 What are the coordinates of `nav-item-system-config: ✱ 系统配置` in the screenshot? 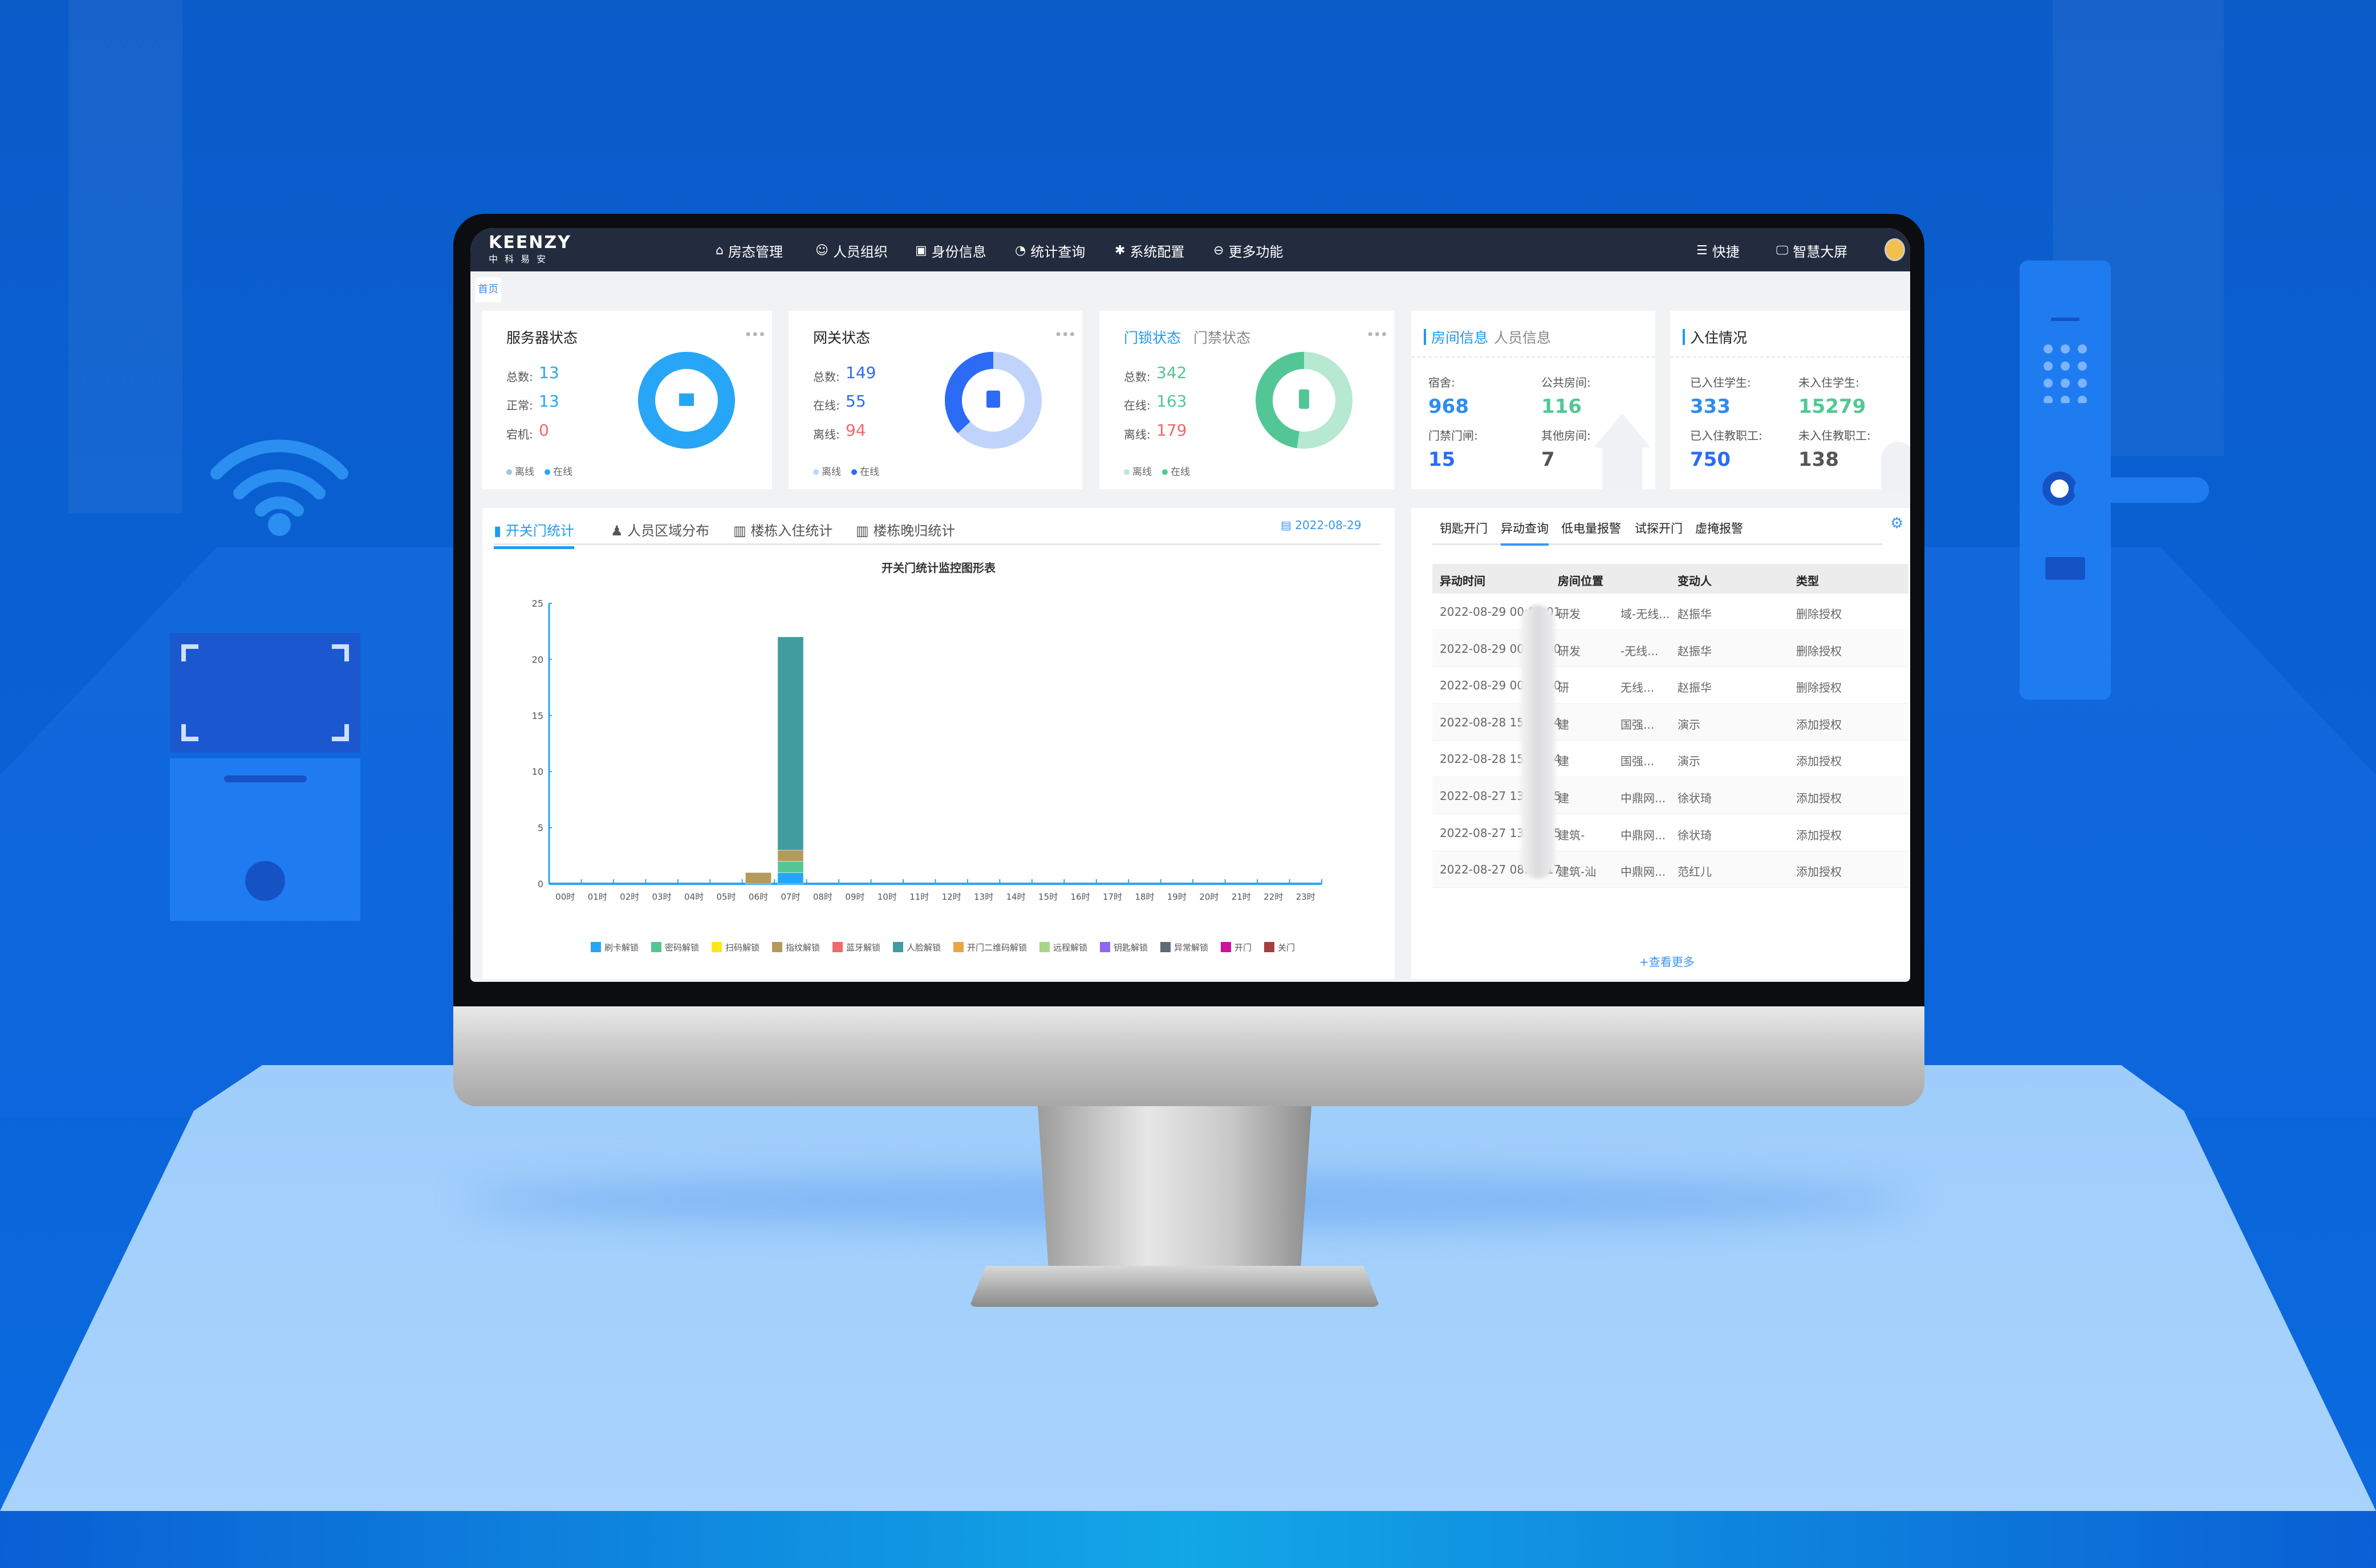 It's located at (1150, 252).